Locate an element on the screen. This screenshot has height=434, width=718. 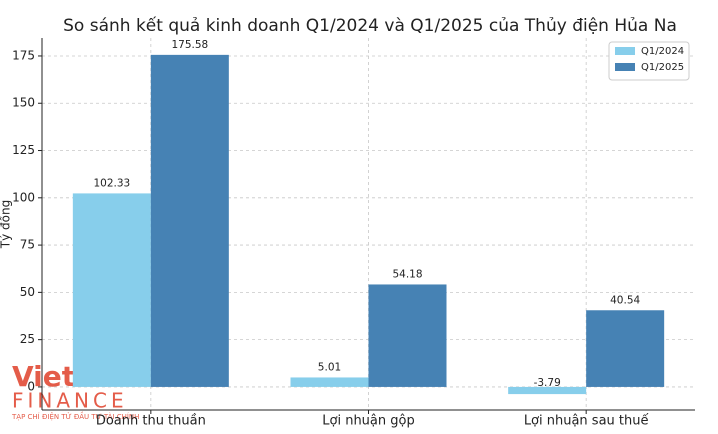
x-tick-label: Lợi nhuận gộp is located at coordinates (368, 421).